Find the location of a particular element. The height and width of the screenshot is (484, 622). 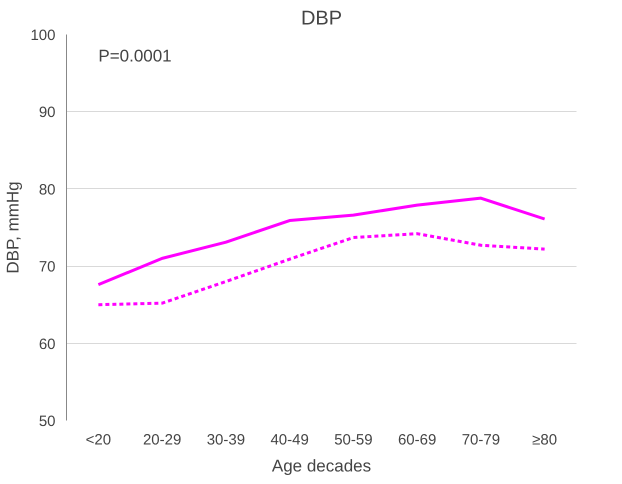

x-axis-title: Age decades is located at coordinates (322, 466).